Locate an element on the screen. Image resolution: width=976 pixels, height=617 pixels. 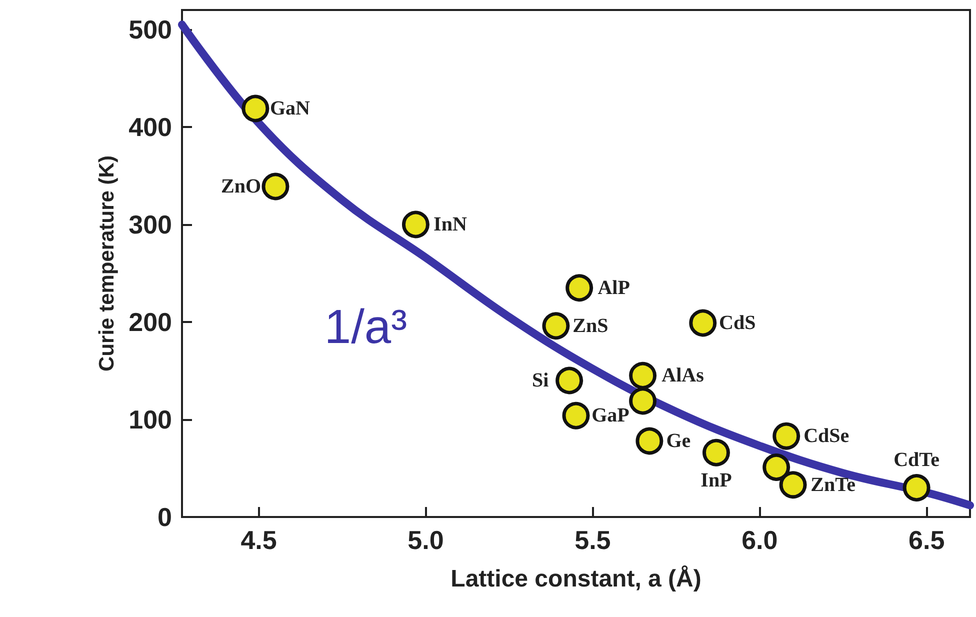
y-tick-label: 300 is located at coordinates (150, 225).